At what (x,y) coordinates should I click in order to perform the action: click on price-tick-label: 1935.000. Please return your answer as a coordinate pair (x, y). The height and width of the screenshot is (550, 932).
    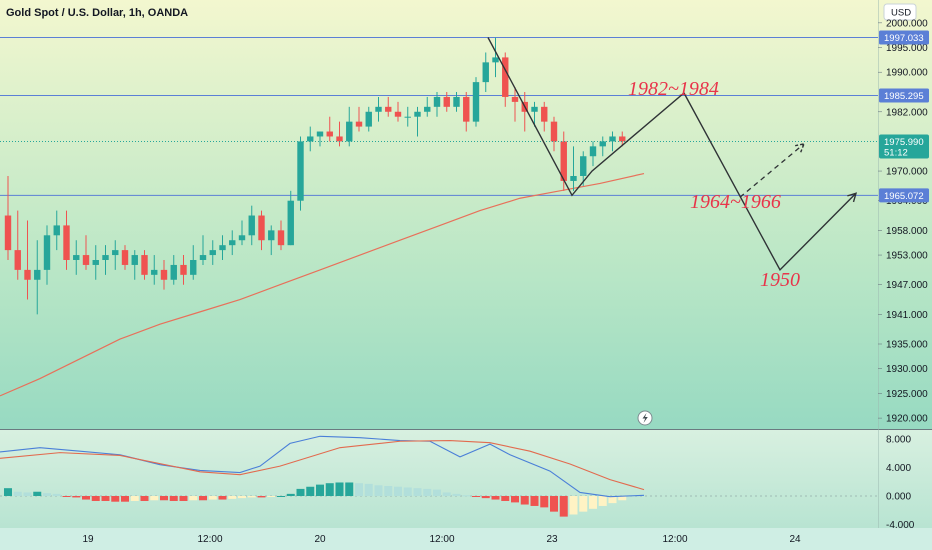
    Looking at the image, I should click on (907, 345).